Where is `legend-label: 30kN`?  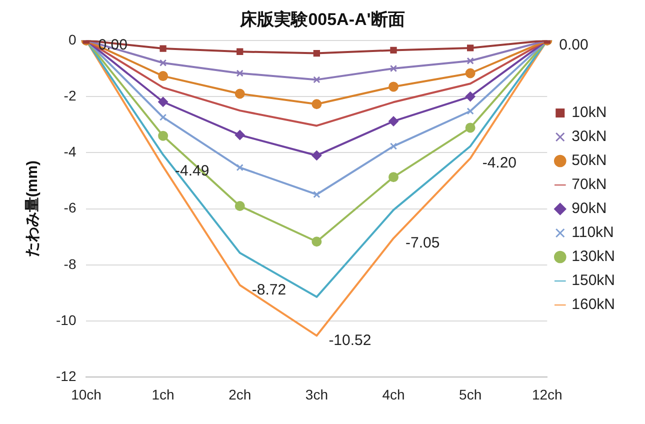
legend-label: 30kN is located at coordinates (589, 137).